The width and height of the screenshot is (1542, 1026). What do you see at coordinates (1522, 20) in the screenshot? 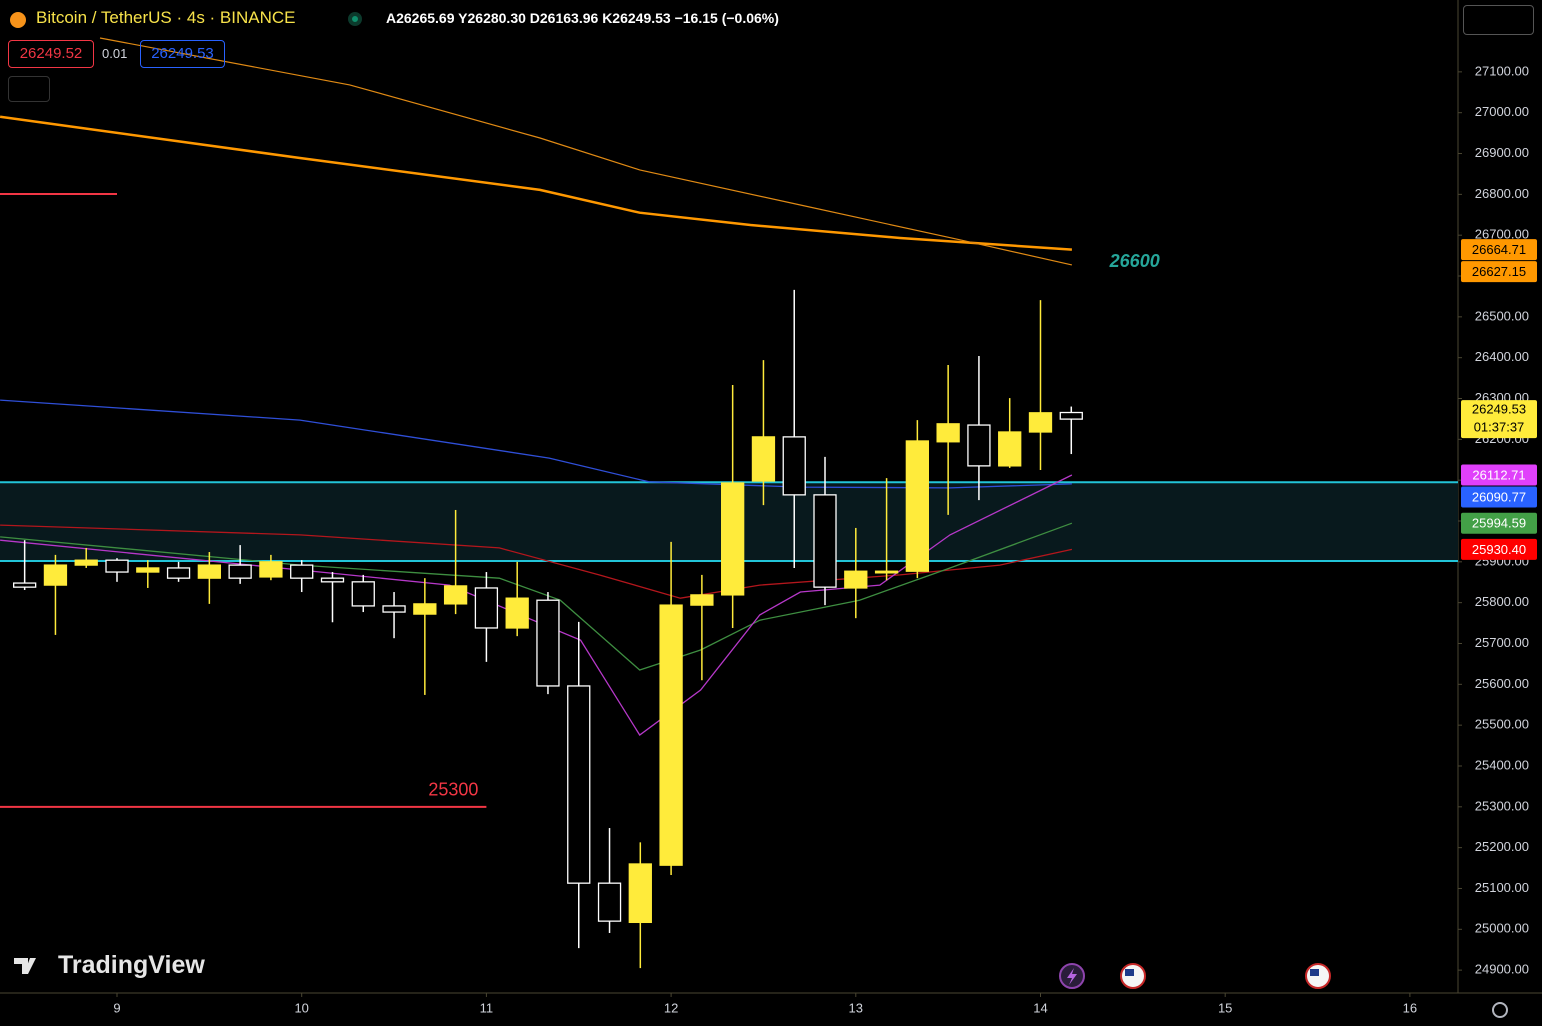
I see `dropdown-caret: ⌄` at bounding box center [1522, 20].